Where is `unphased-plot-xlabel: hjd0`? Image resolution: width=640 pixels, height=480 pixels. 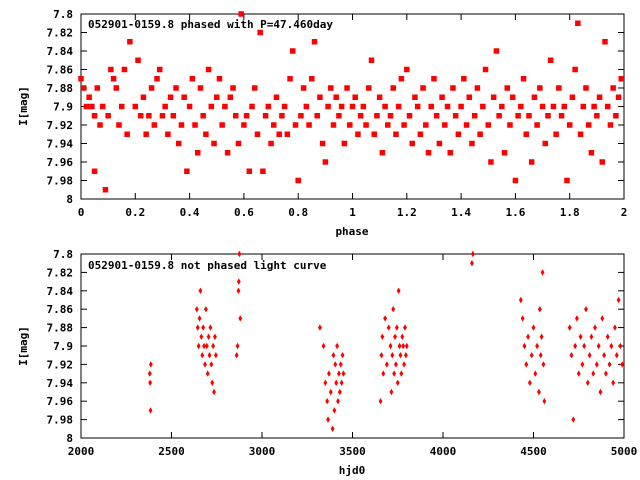 unphased-plot-xlabel: hjd0 is located at coordinates (352, 470).